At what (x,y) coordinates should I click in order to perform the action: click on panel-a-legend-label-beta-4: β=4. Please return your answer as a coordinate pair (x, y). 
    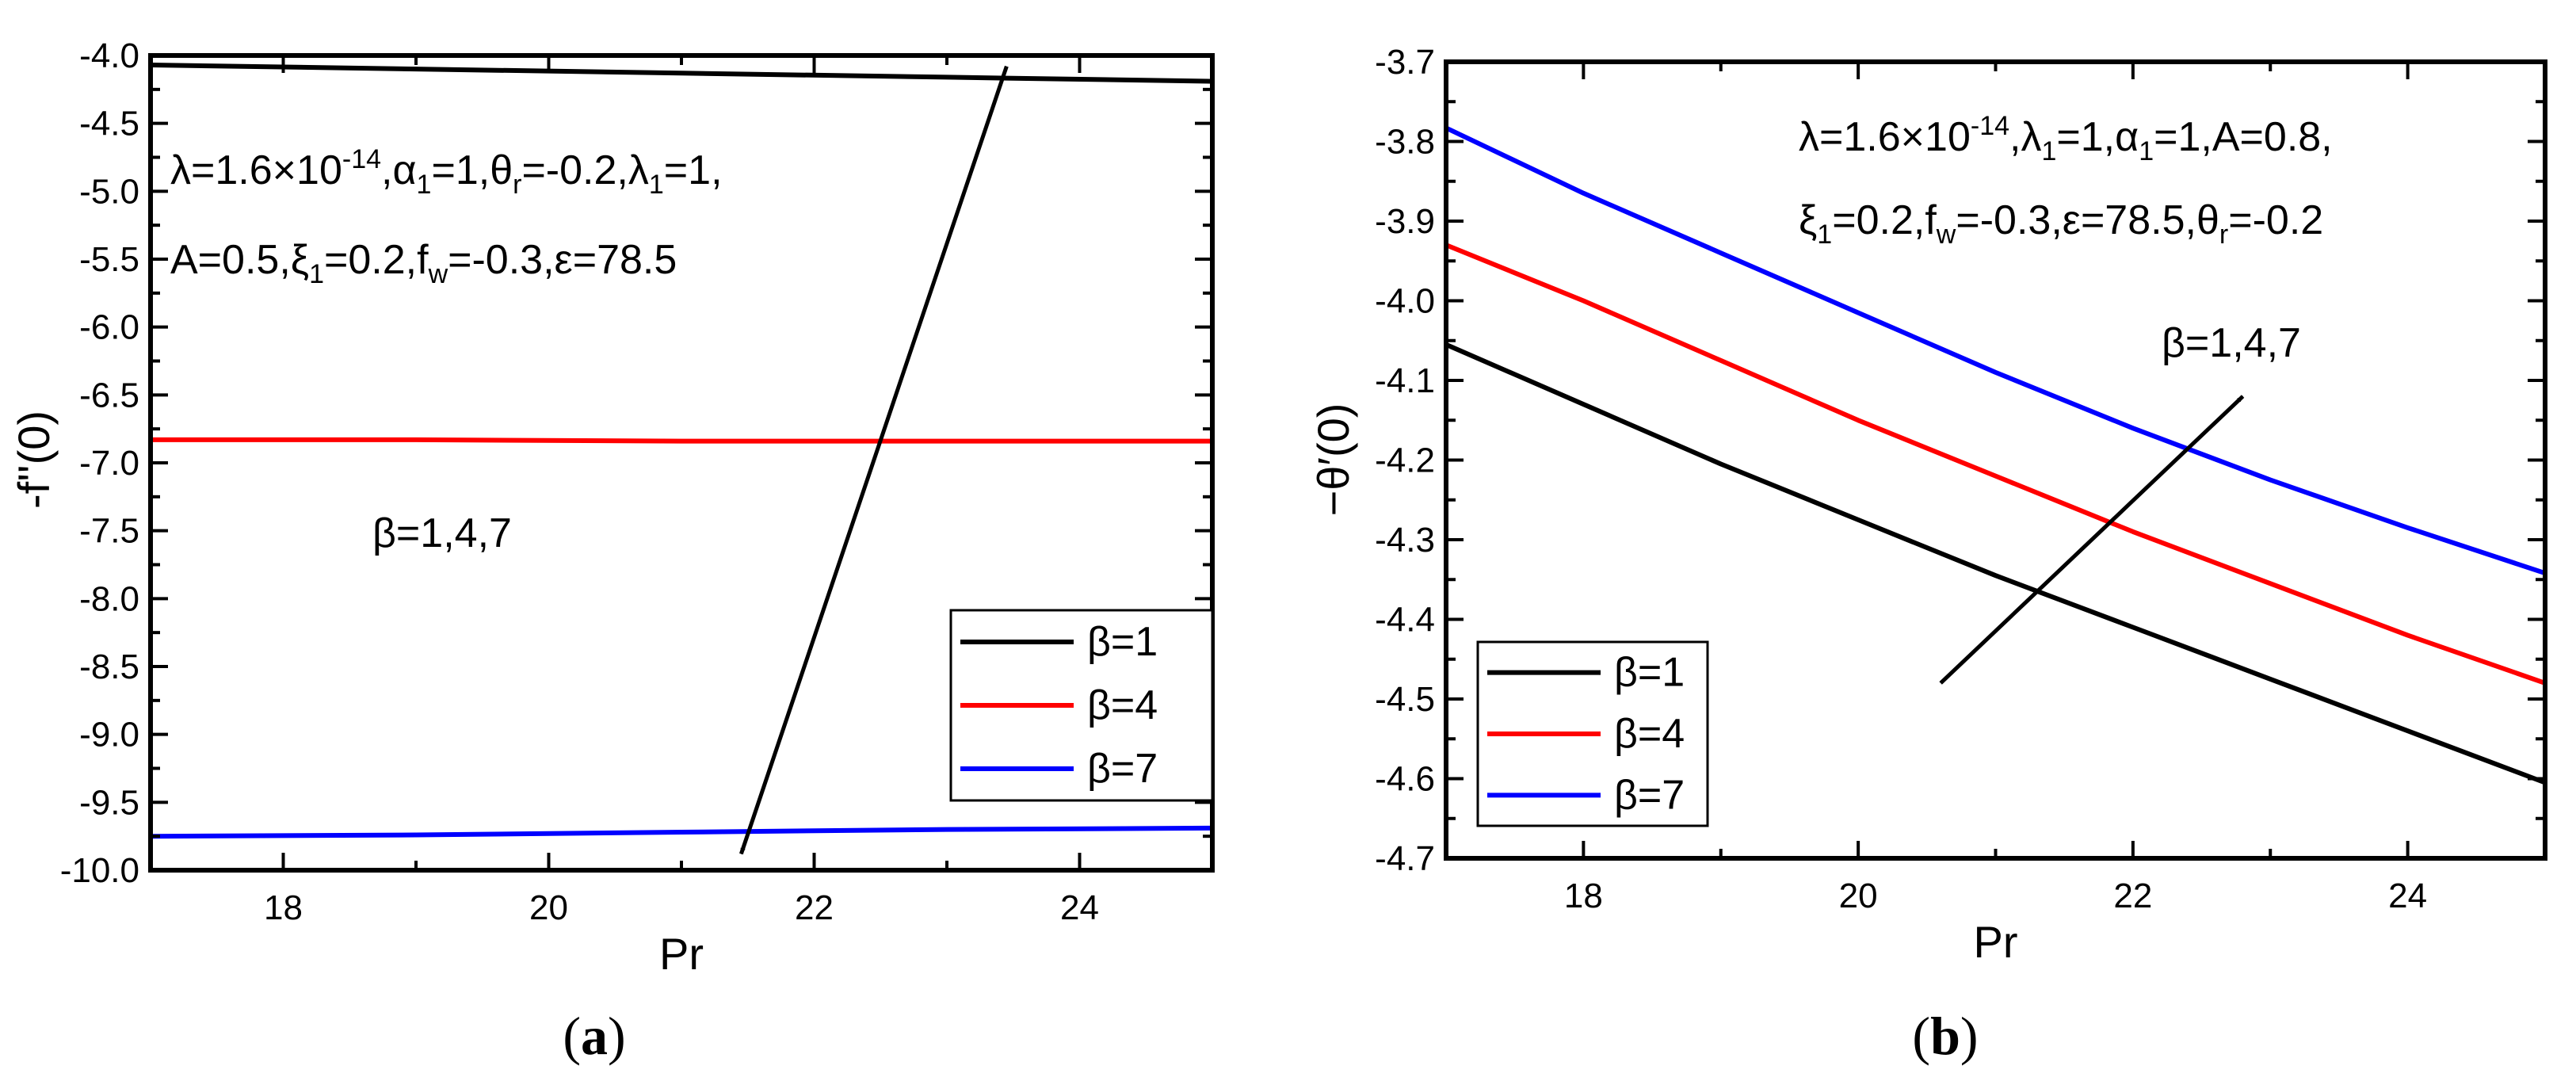
    Looking at the image, I should click on (1122, 705).